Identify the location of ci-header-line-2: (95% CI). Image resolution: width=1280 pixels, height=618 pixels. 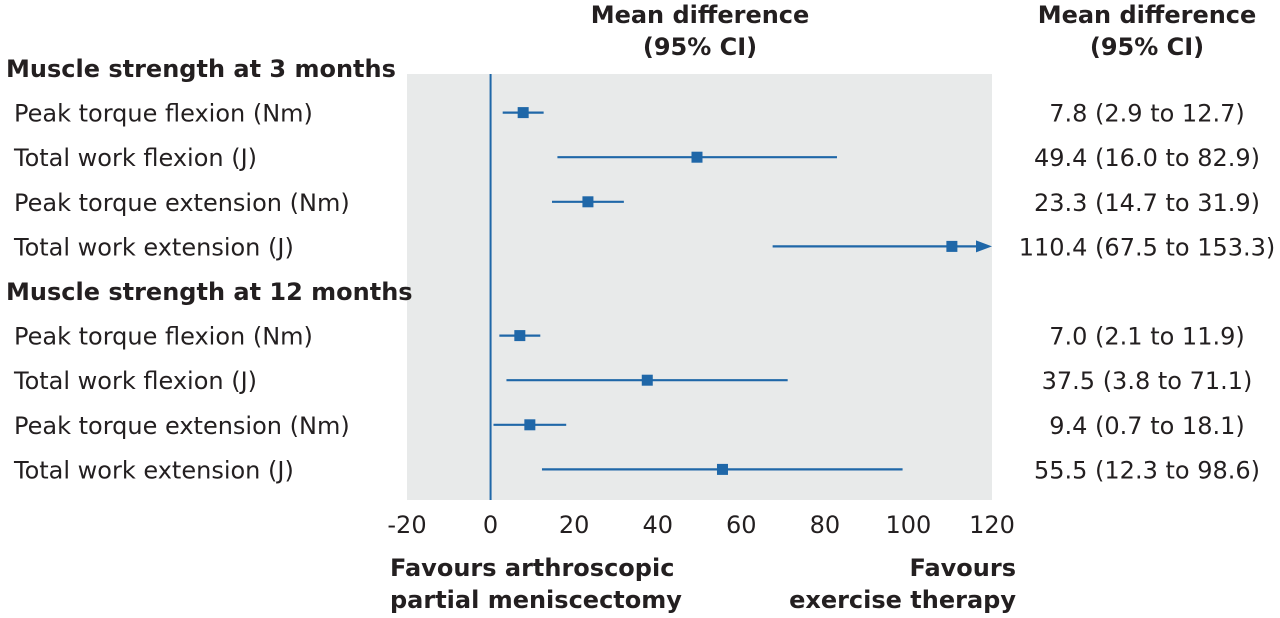
(1147, 47).